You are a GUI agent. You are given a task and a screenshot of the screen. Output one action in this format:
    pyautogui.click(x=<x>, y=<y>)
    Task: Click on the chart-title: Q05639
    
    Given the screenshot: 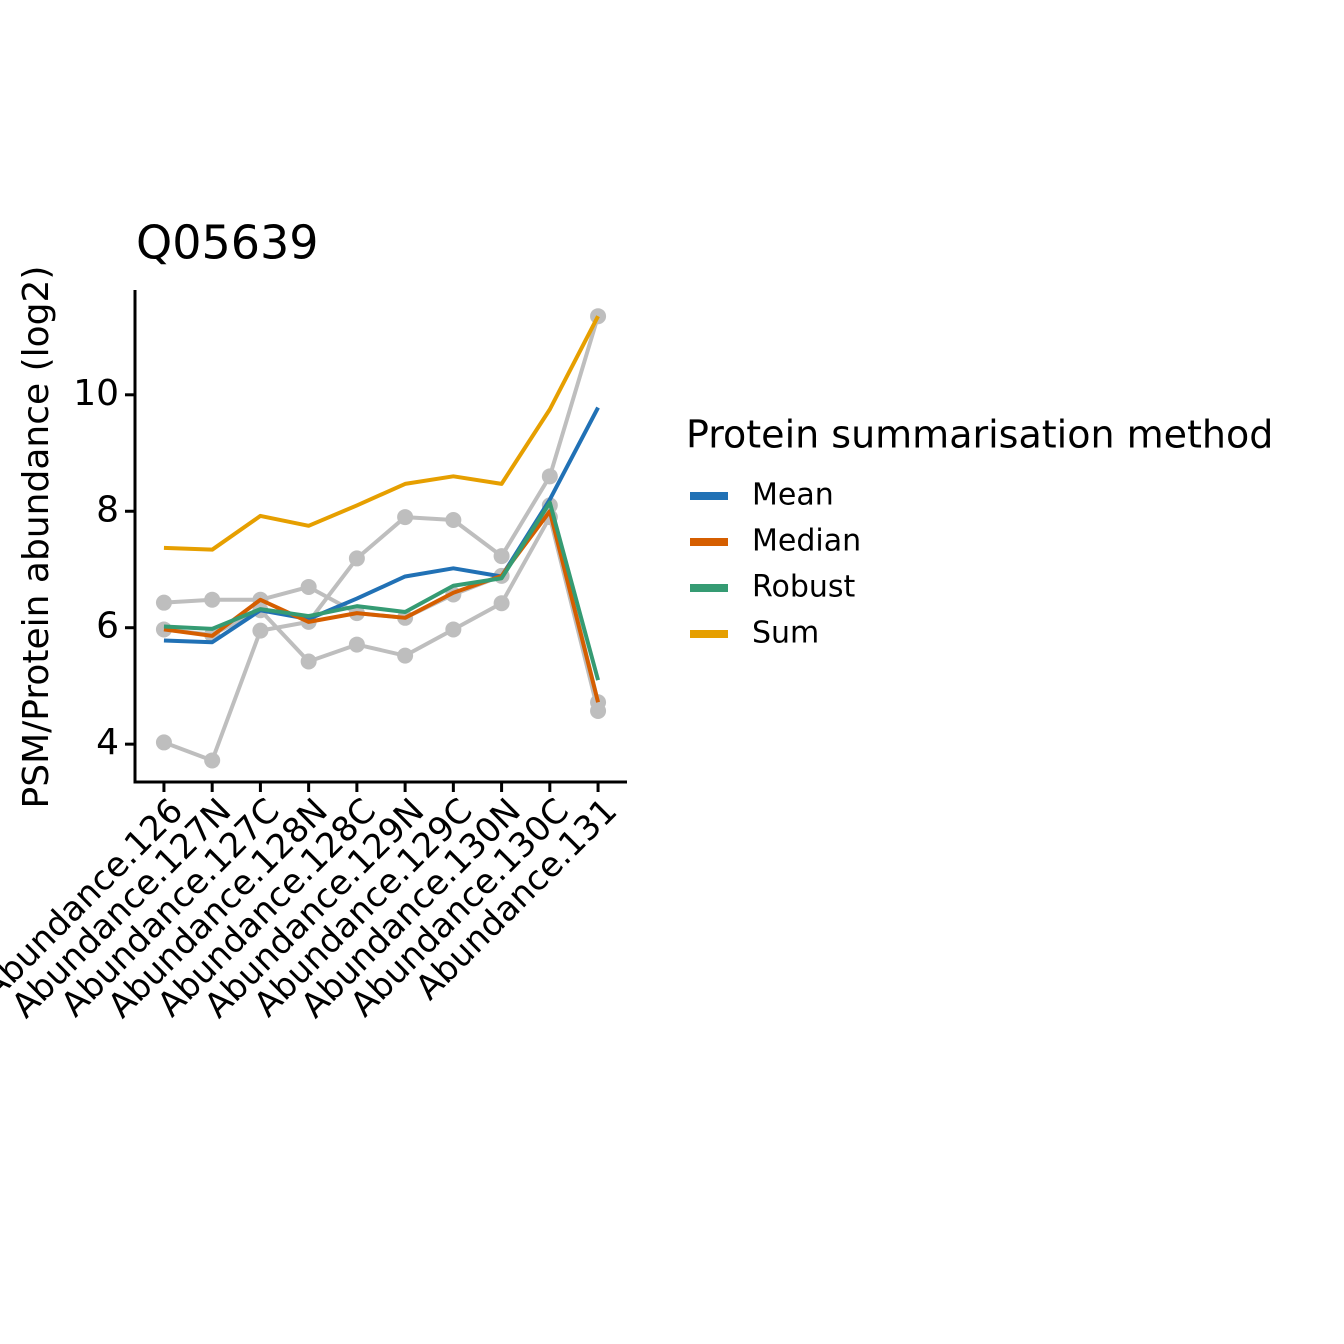 What is the action you would take?
    pyautogui.click(x=227, y=243)
    